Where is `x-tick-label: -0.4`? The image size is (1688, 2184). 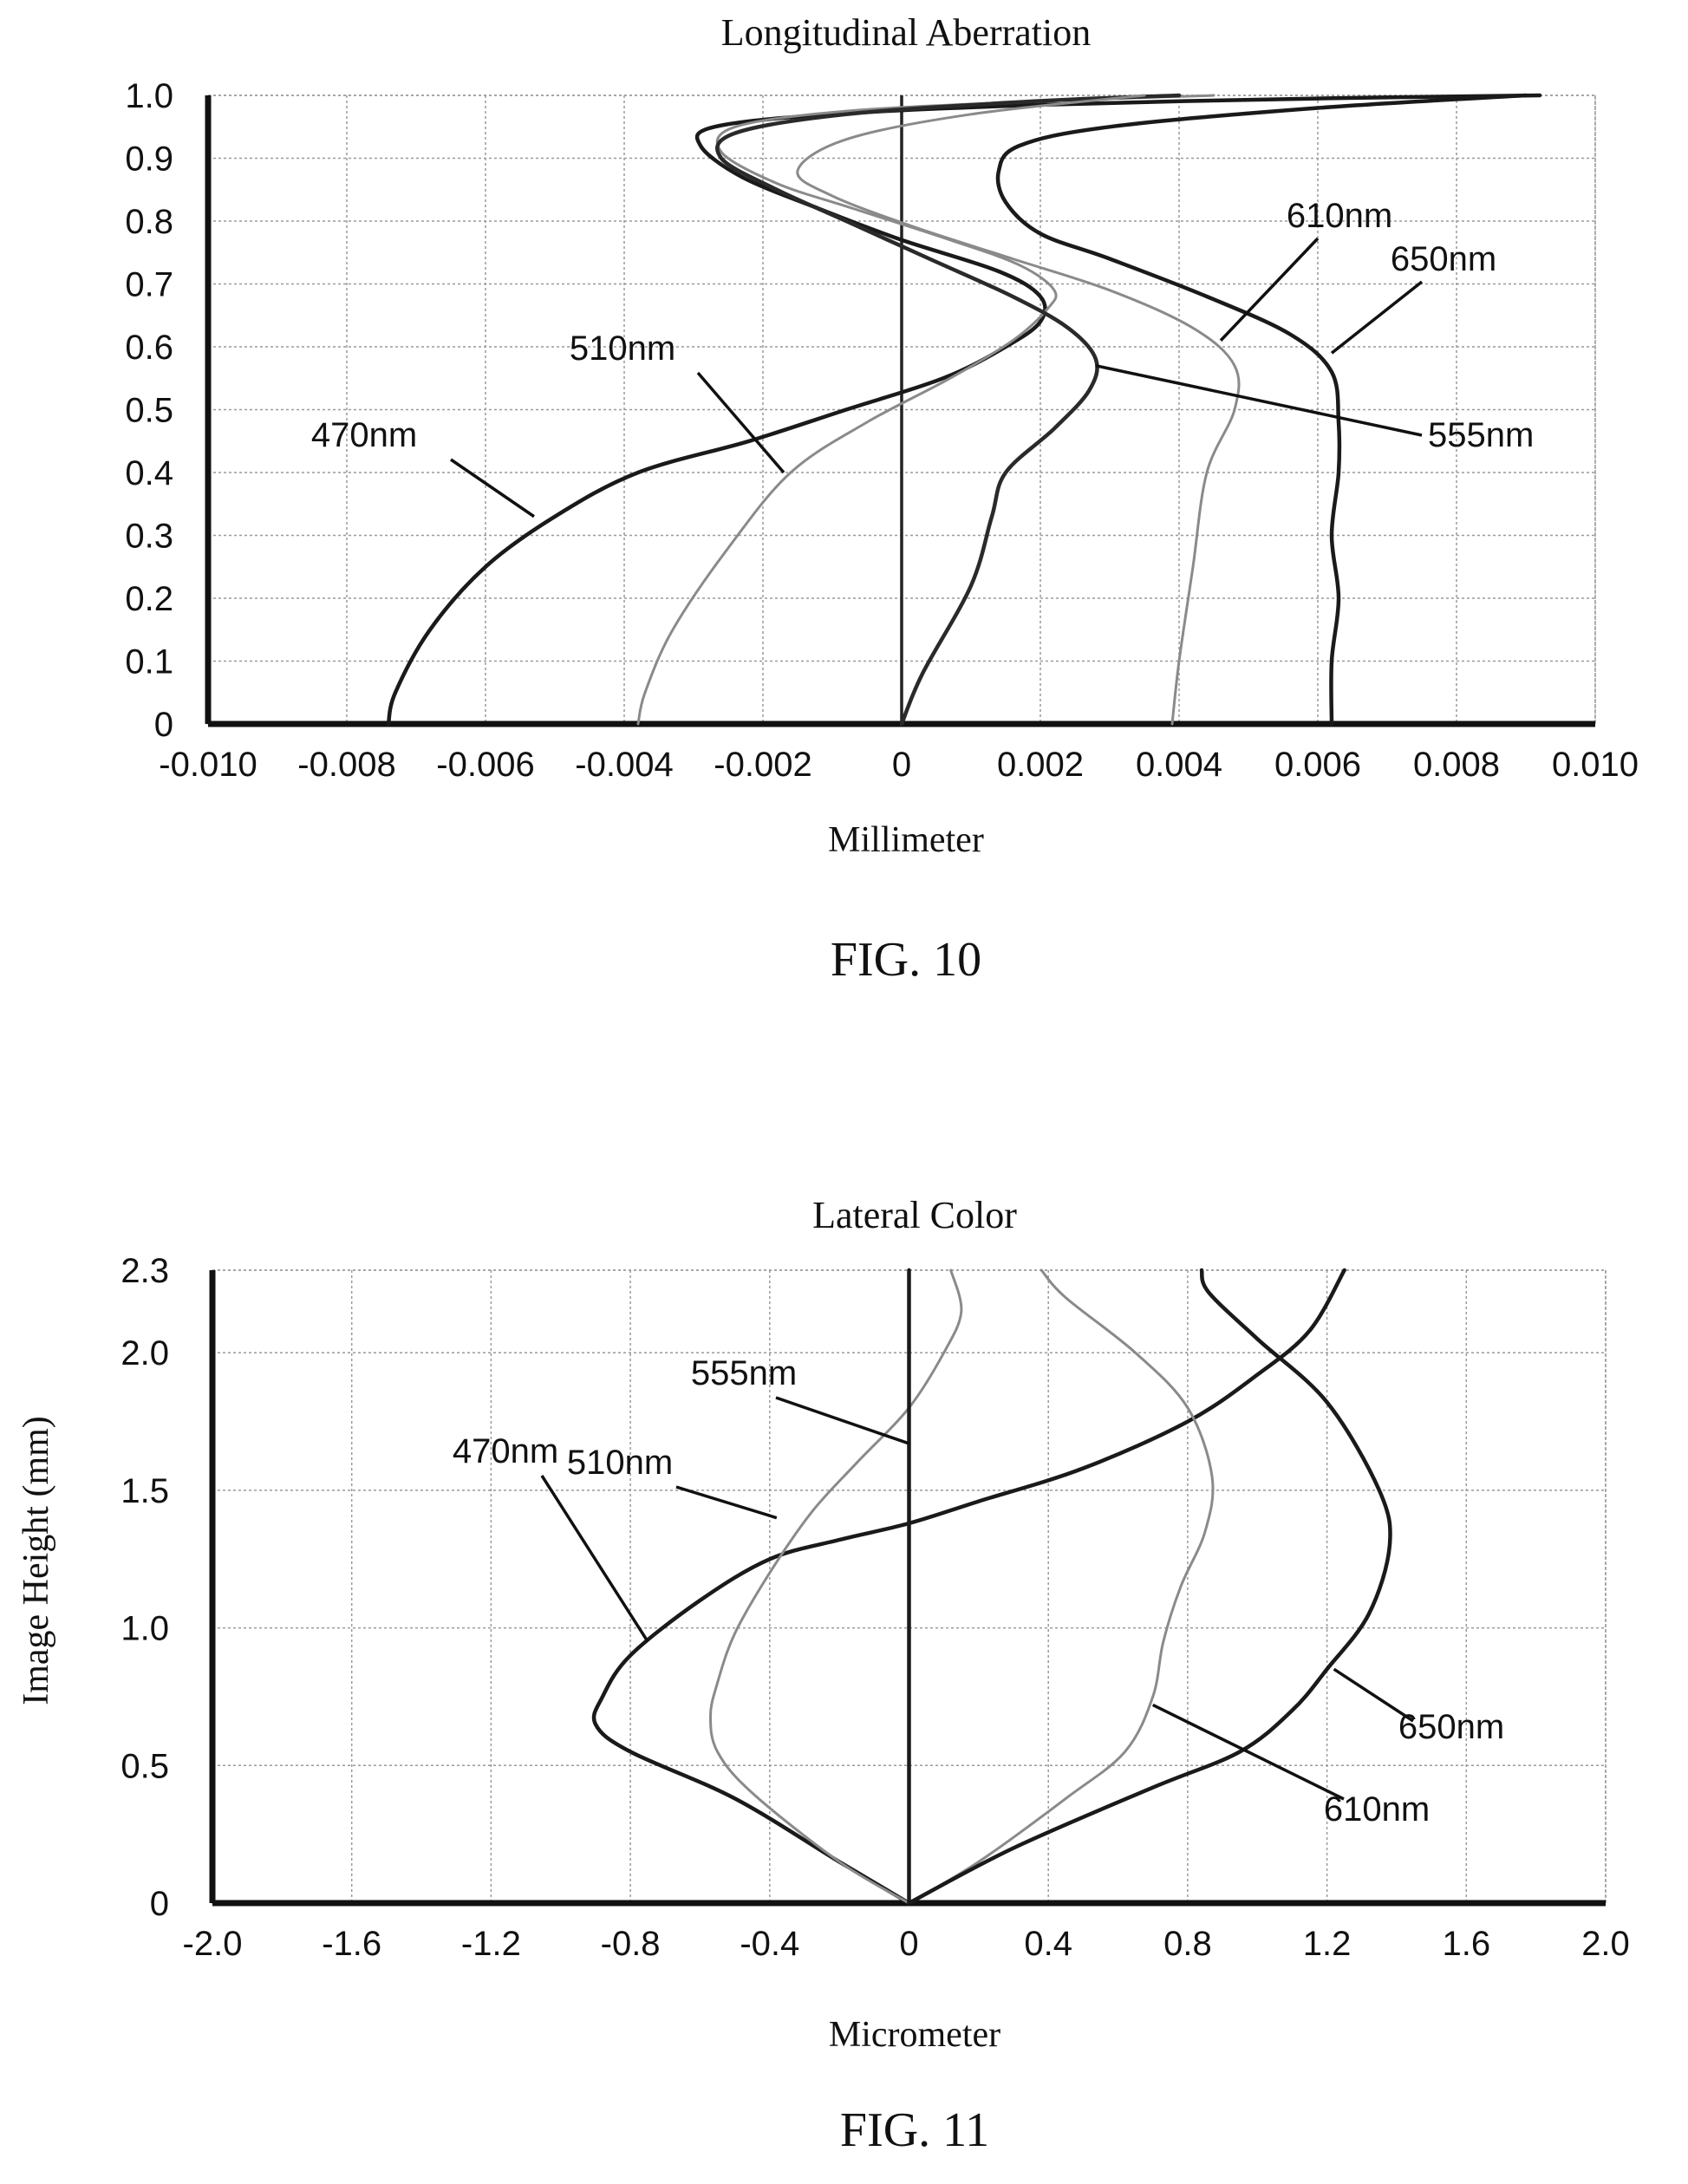
x-tick-label: -0.4 is located at coordinates (769, 1944).